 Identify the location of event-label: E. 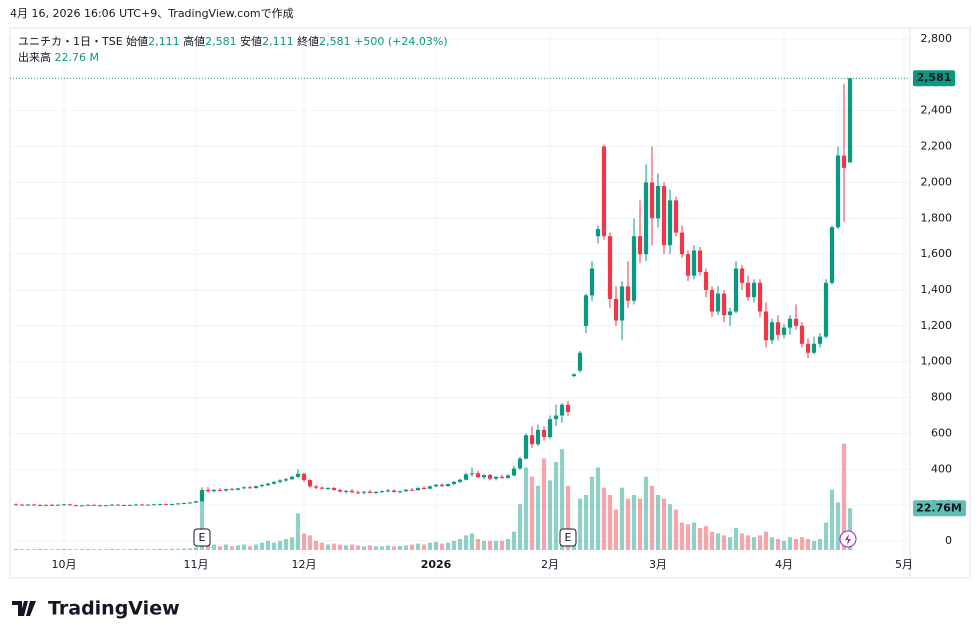
(202, 537).